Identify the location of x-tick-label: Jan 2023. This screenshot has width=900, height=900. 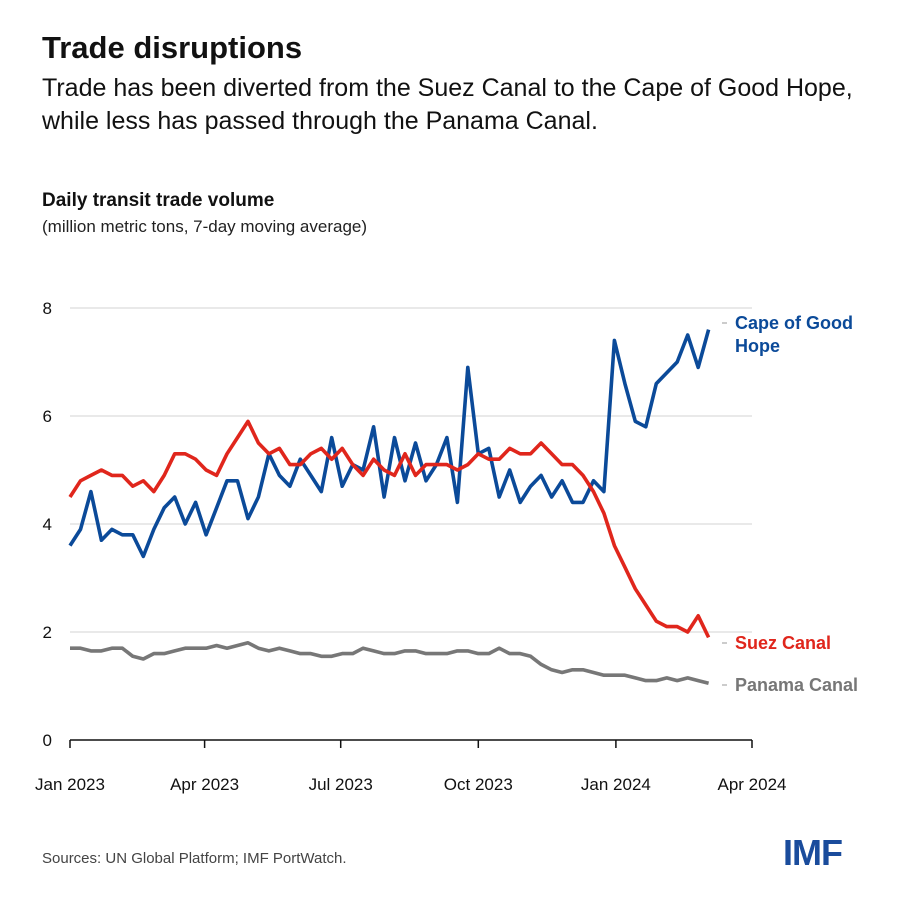
(70, 784).